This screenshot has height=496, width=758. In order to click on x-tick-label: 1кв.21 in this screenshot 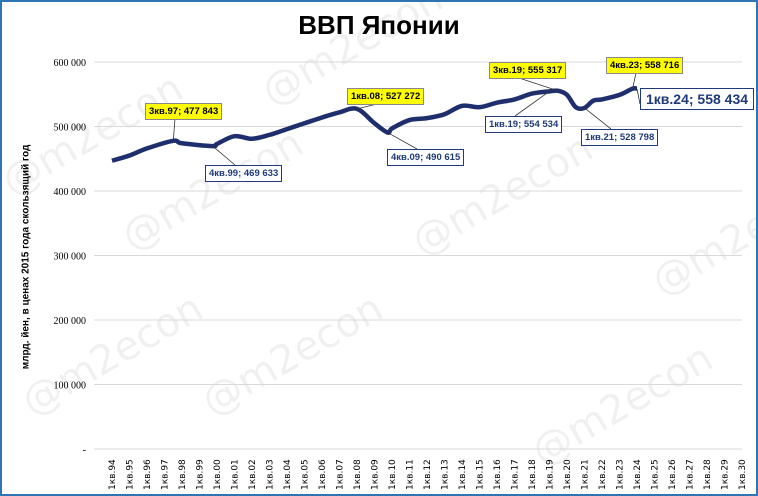, I will do `click(586, 474)`.